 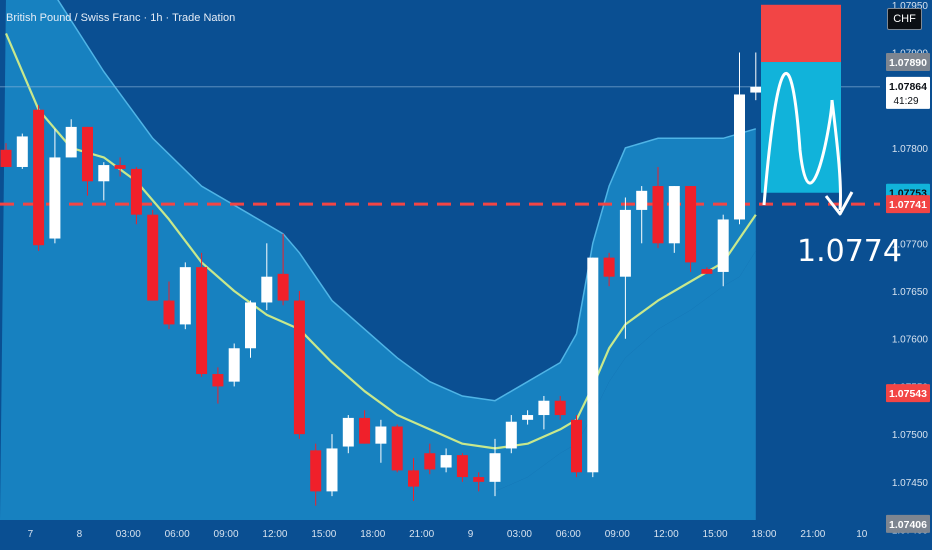 I want to click on price-label-countdown: 41:29, so click(x=905, y=101).